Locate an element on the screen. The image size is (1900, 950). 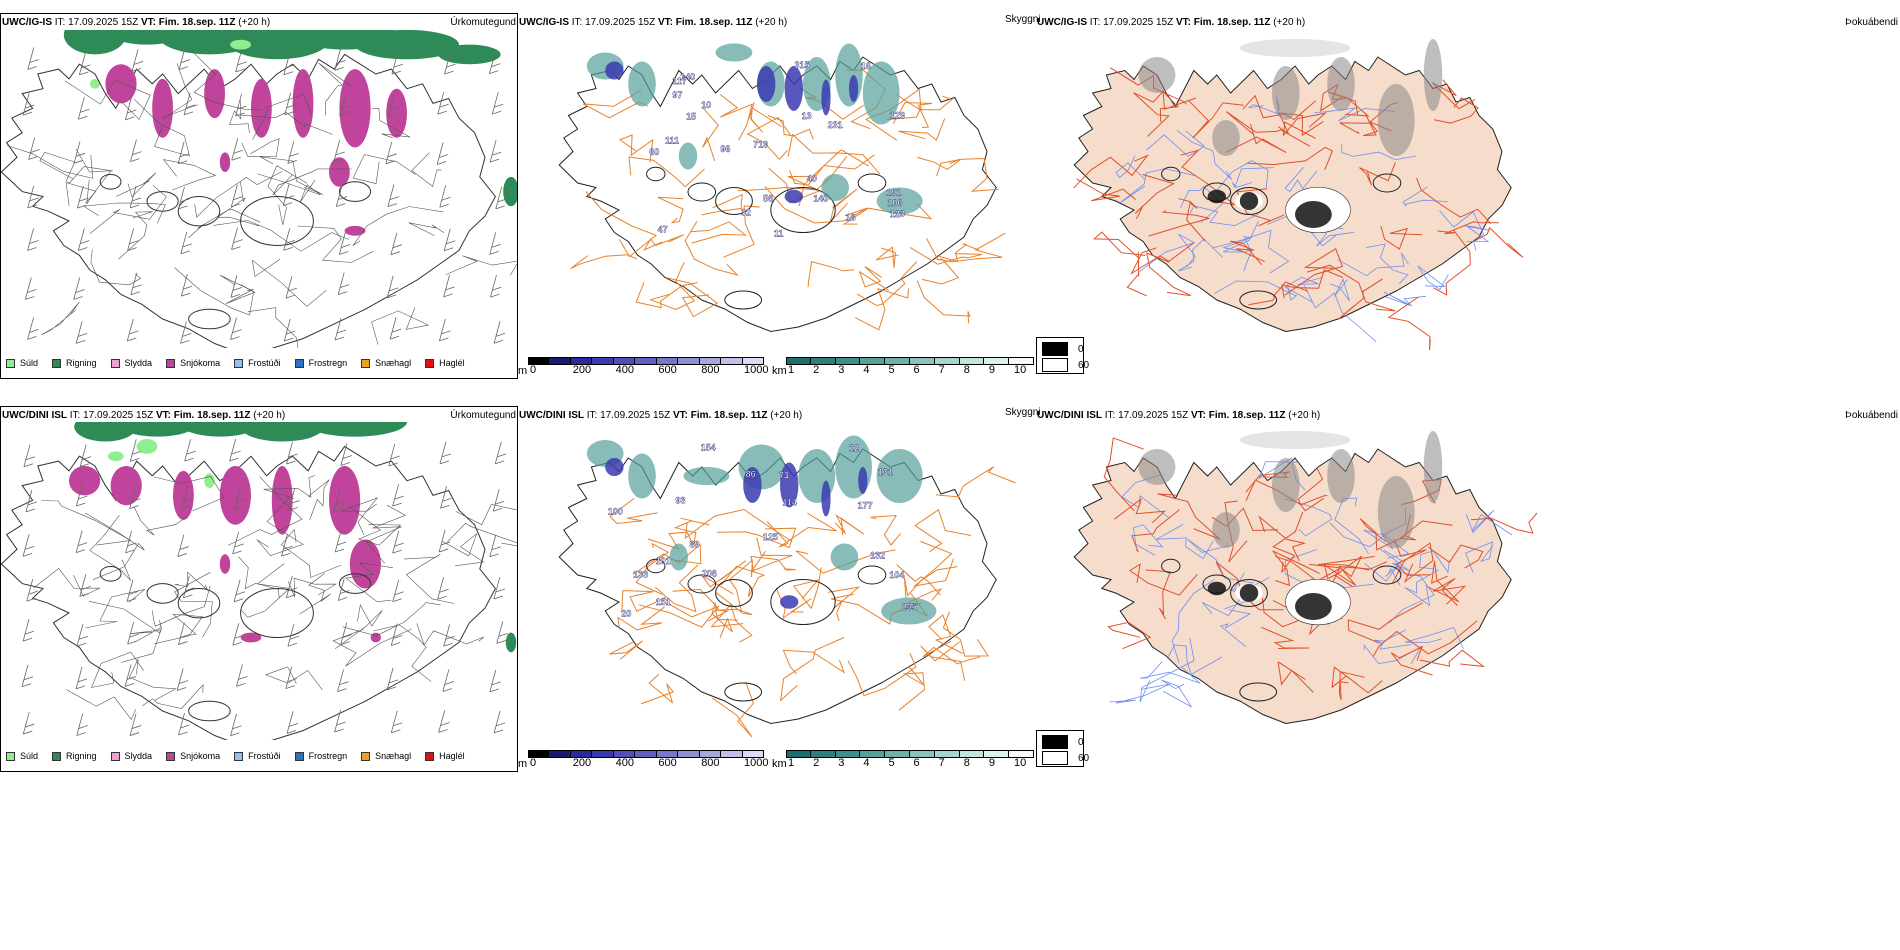
fog-map-row1 is located at coordinates (1298, 194).